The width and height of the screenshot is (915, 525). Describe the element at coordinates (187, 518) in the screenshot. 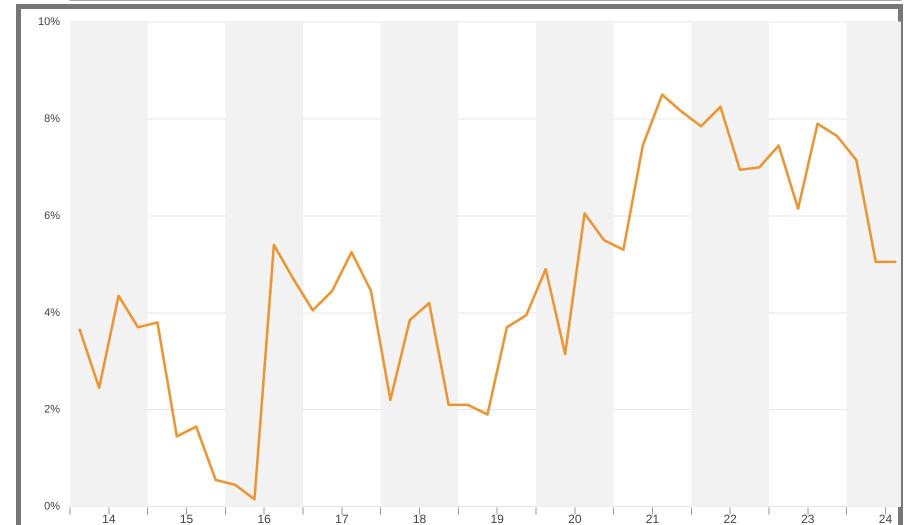

I see `x-tick-label: 15` at that location.